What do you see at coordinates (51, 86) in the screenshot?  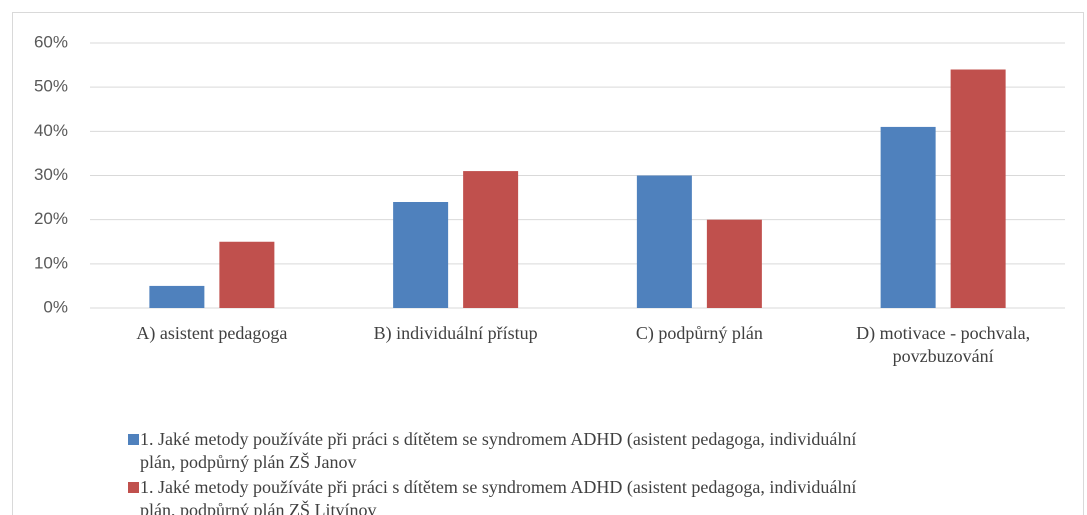 I see `y-tick-label: 50%` at bounding box center [51, 86].